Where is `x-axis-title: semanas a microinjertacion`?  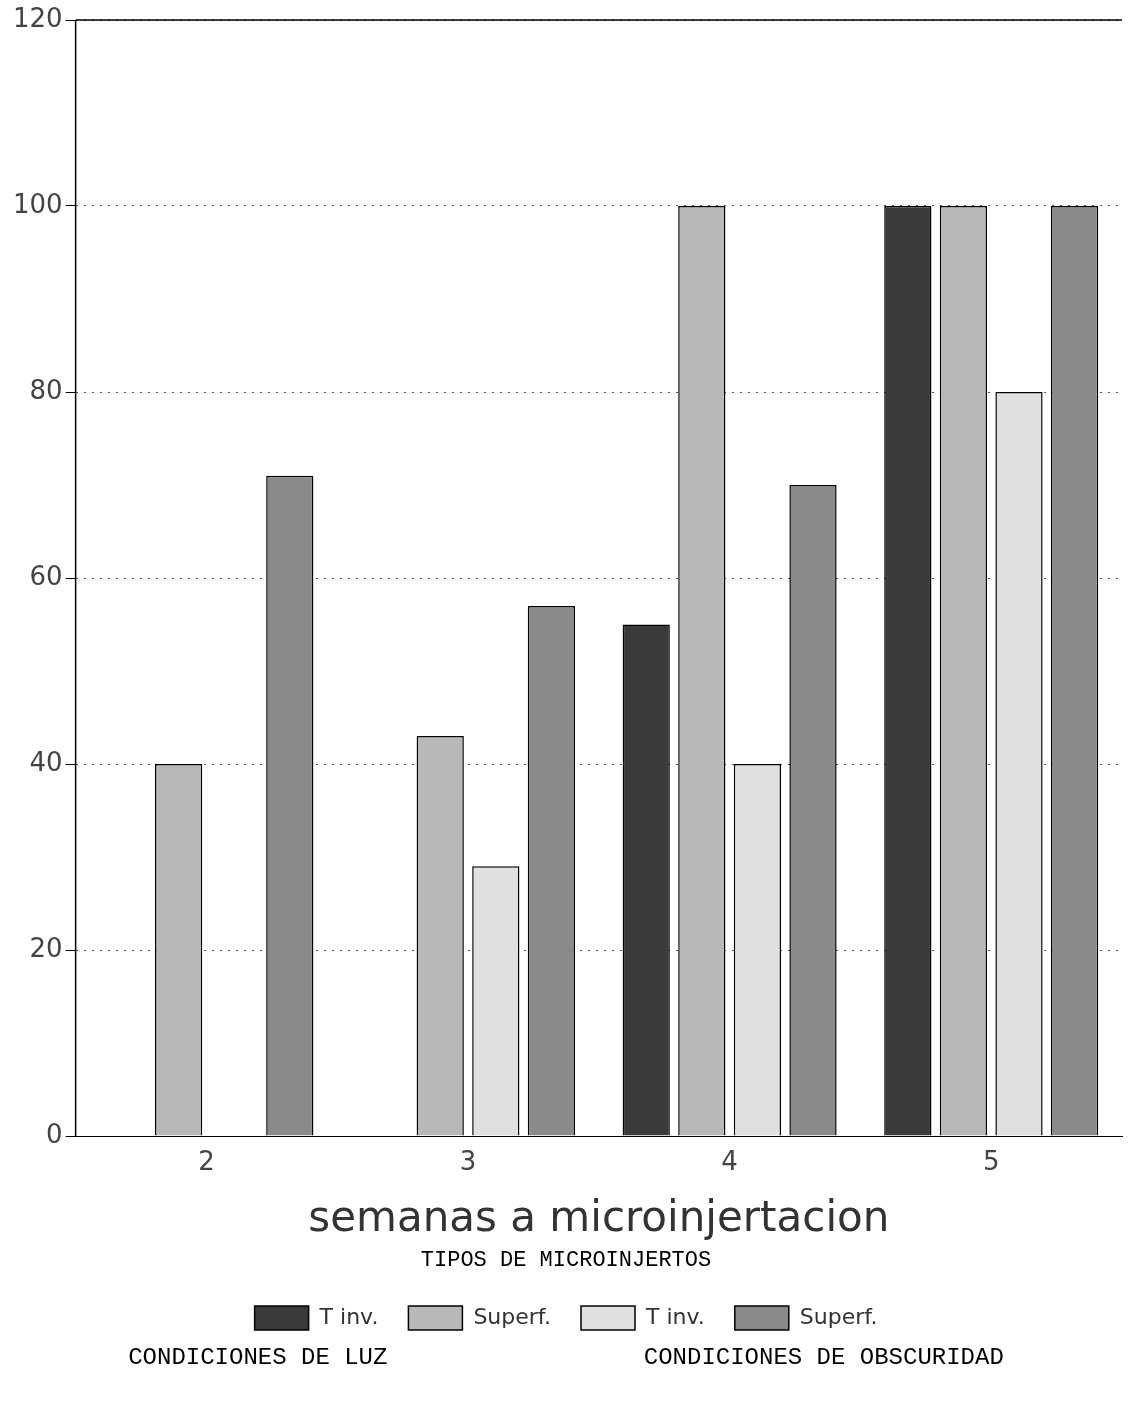 x-axis-title: semanas a microinjertacion is located at coordinates (599, 1217).